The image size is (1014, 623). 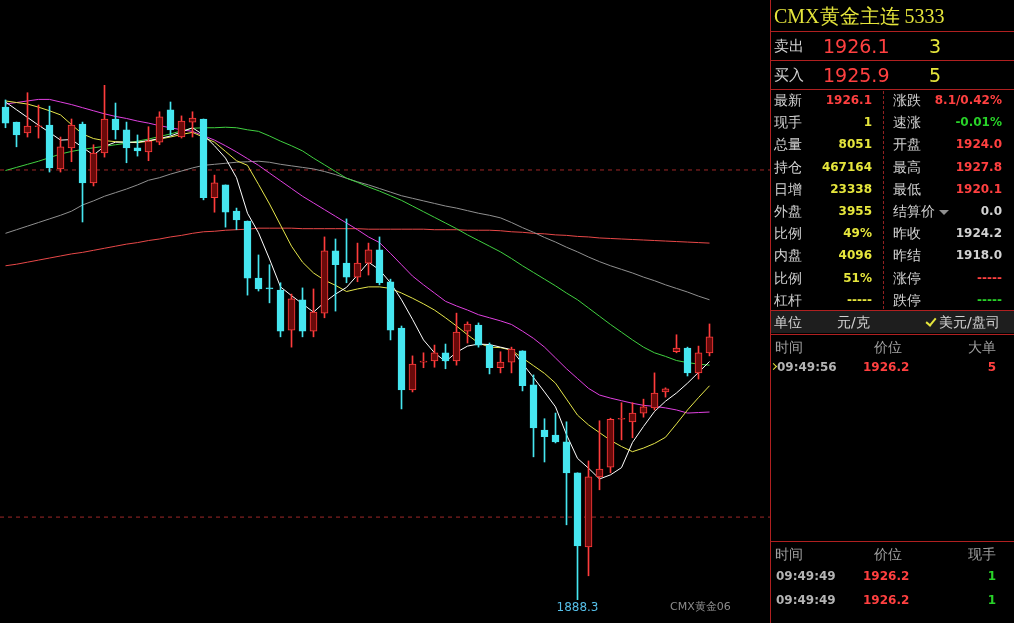 I want to click on text: 买入, so click(x=789, y=75).